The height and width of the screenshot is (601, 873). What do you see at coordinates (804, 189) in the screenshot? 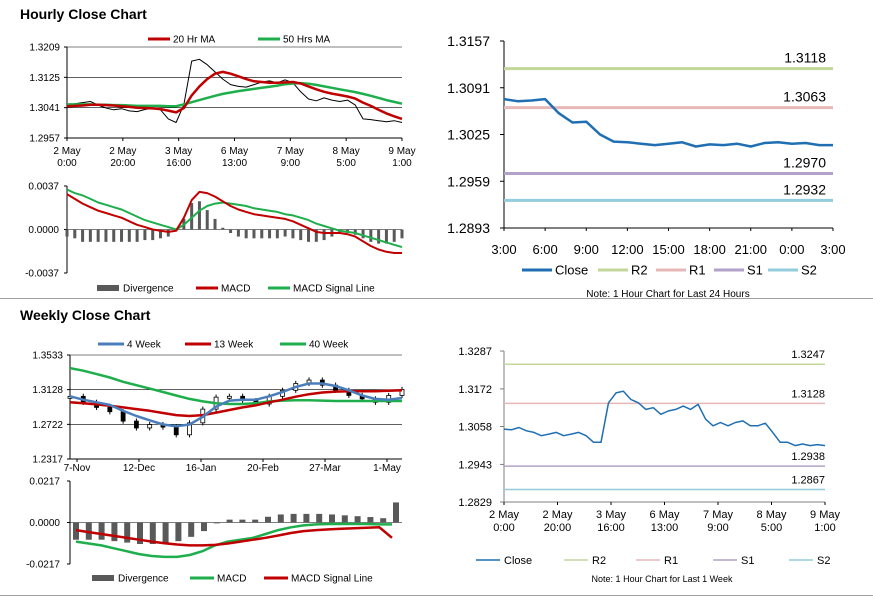
I see `hourly-level-s2-label: 1.2932` at bounding box center [804, 189].